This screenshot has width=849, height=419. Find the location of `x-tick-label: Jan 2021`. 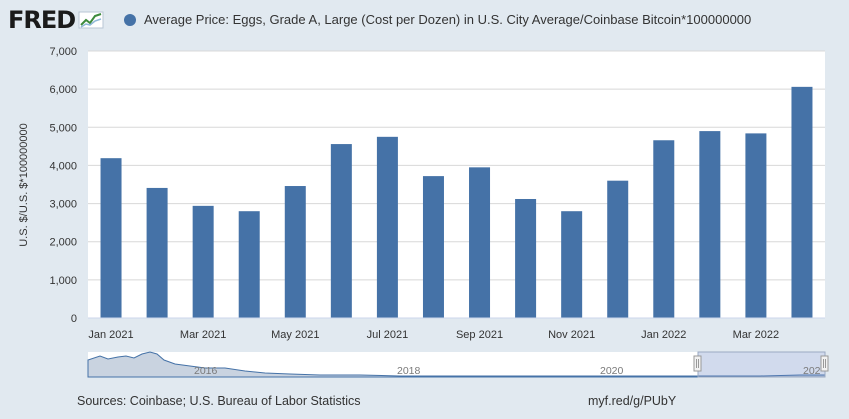

x-tick-label: Jan 2021 is located at coordinates (110, 335).